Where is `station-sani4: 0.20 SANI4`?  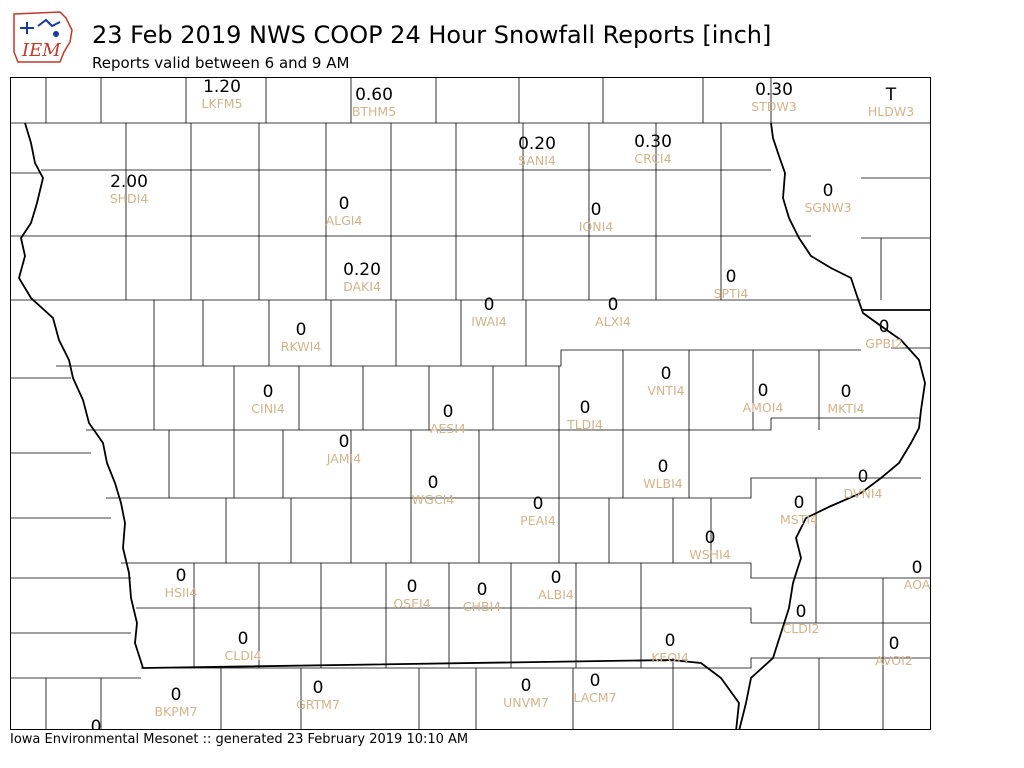 station-sani4: 0.20 SANI4 is located at coordinates (537, 151).